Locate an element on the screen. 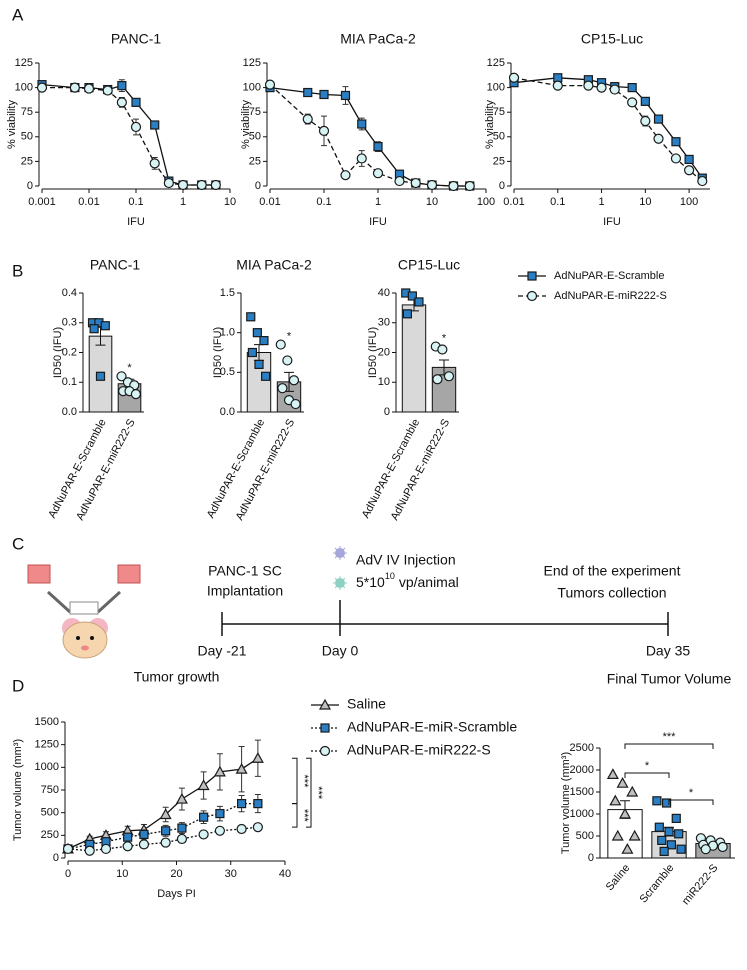  y-tick-label: 1000 is located at coordinates (582, 814).